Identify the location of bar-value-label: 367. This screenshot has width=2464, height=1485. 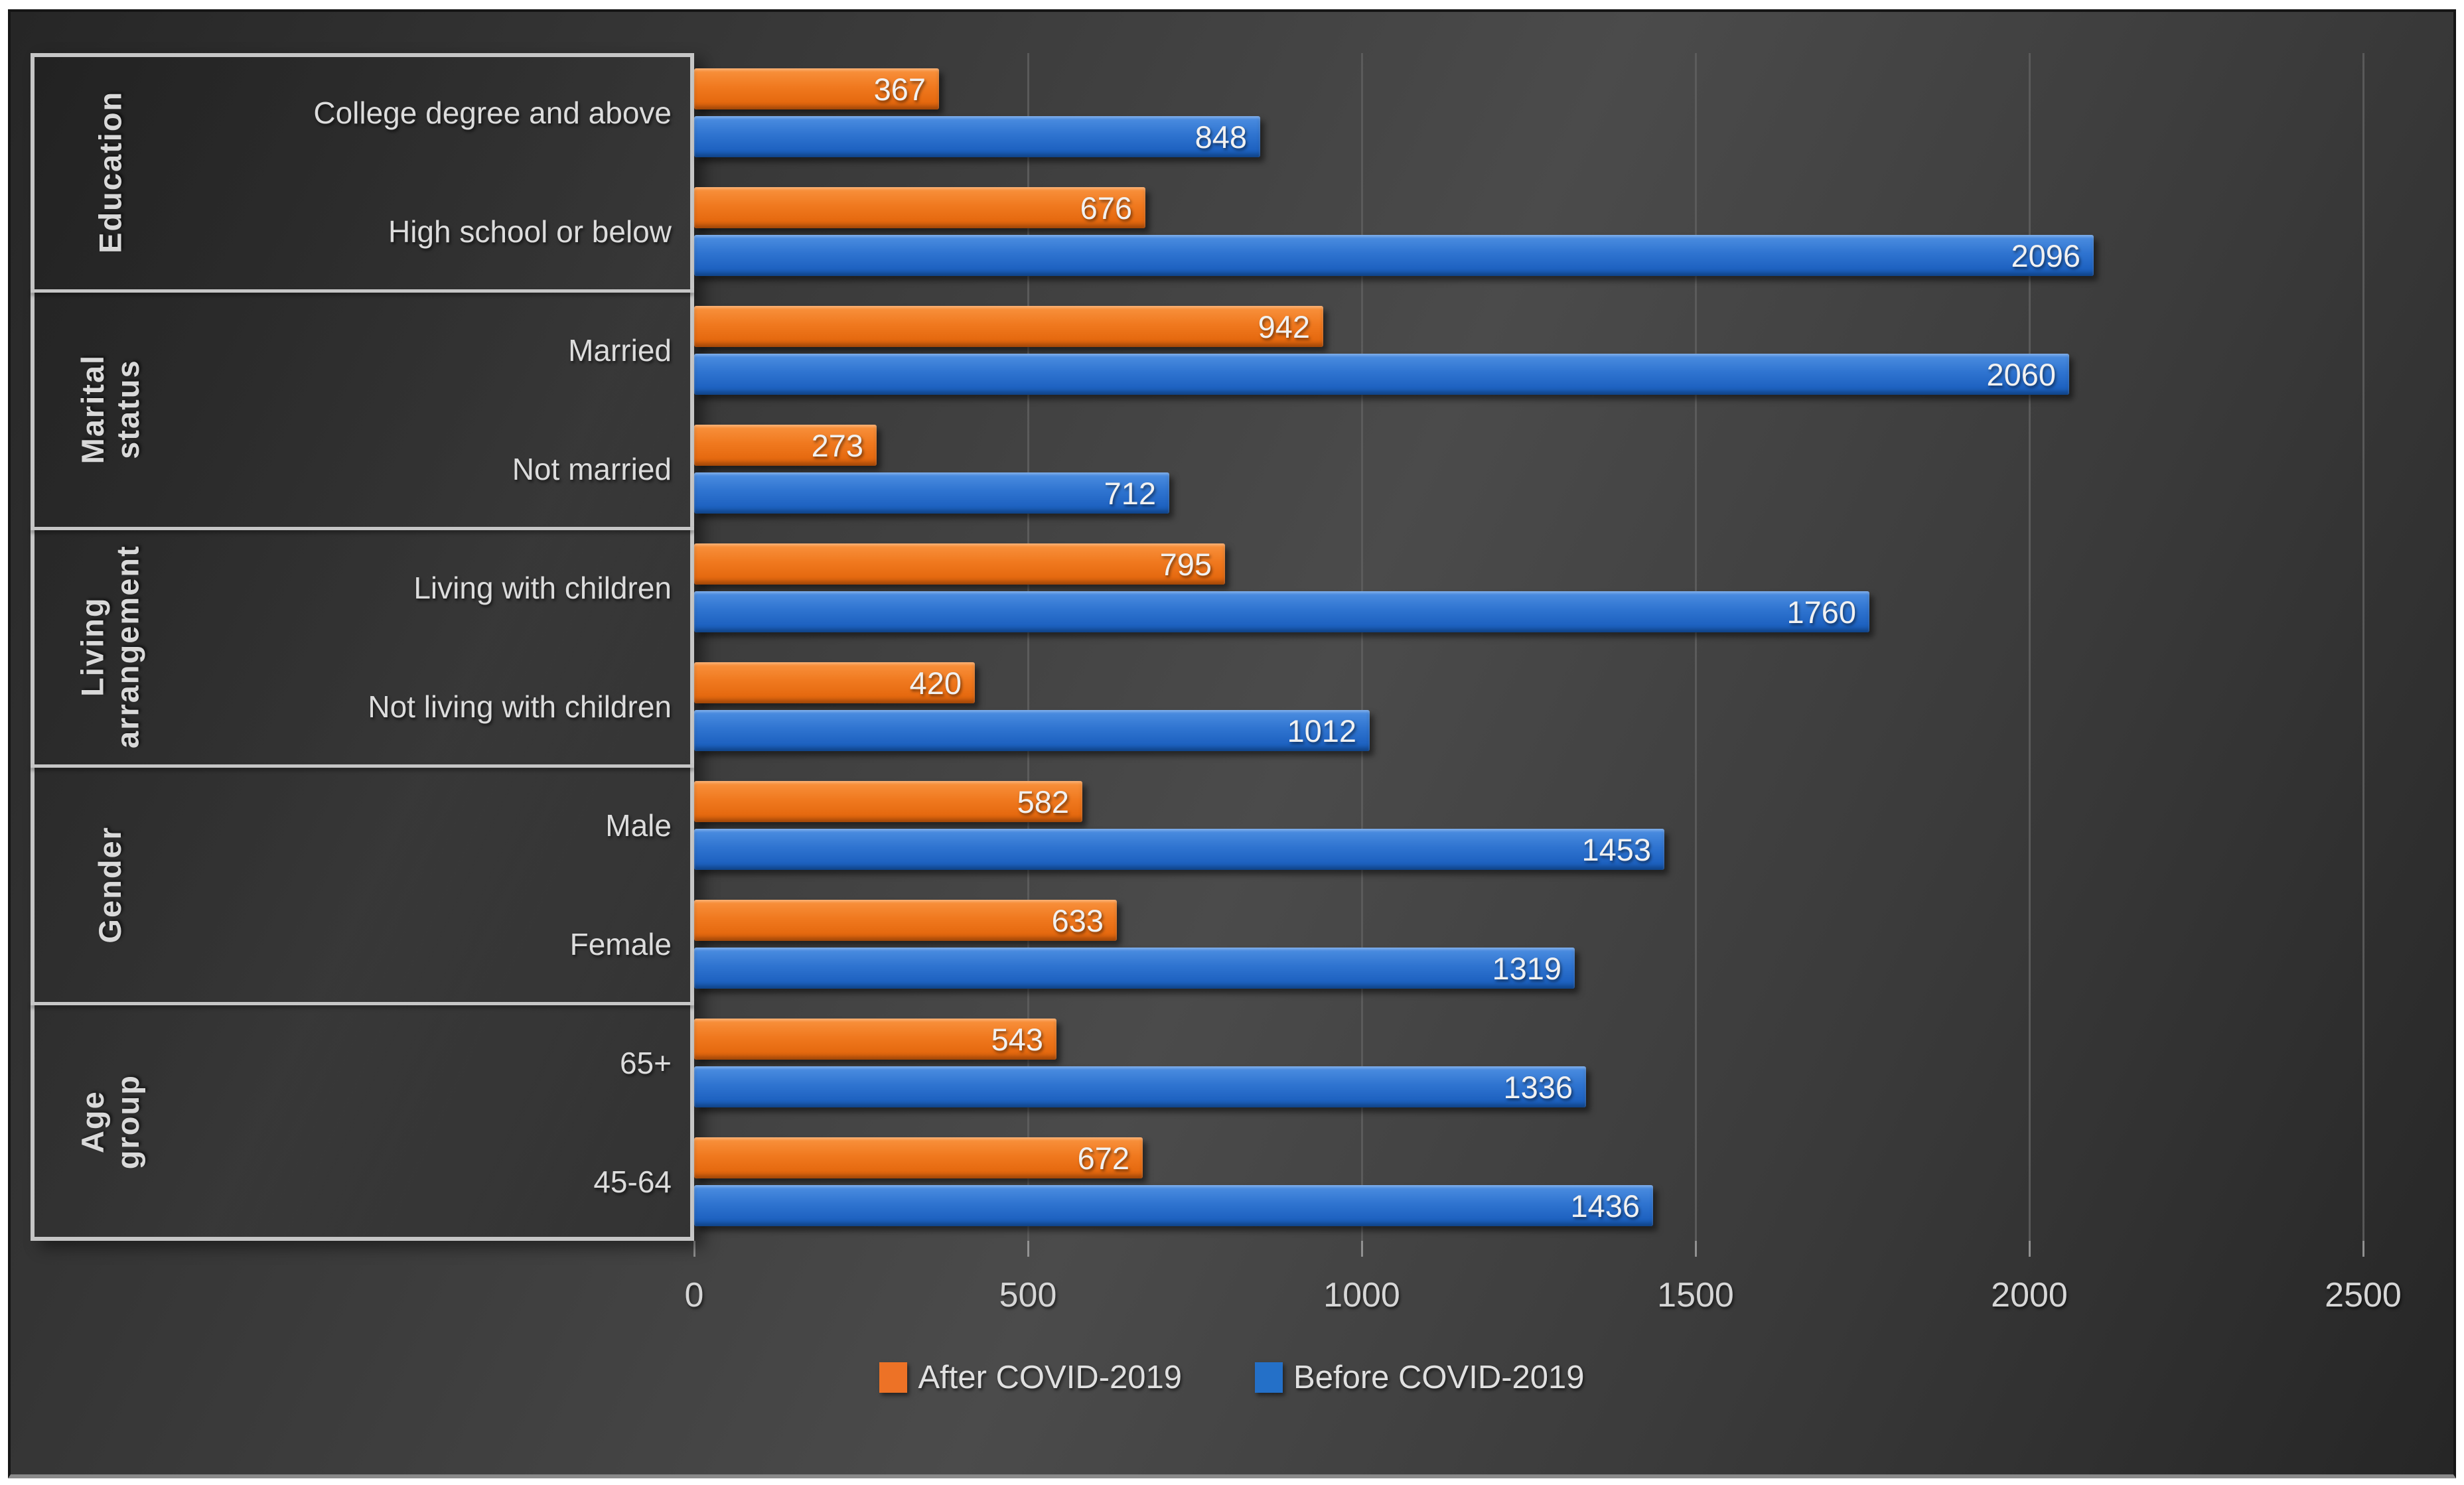
(899, 89).